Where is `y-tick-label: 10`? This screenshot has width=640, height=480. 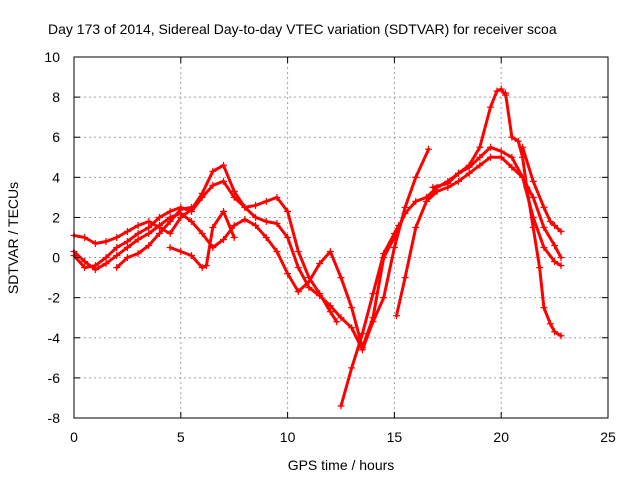 y-tick-label: 10 is located at coordinates (52, 57).